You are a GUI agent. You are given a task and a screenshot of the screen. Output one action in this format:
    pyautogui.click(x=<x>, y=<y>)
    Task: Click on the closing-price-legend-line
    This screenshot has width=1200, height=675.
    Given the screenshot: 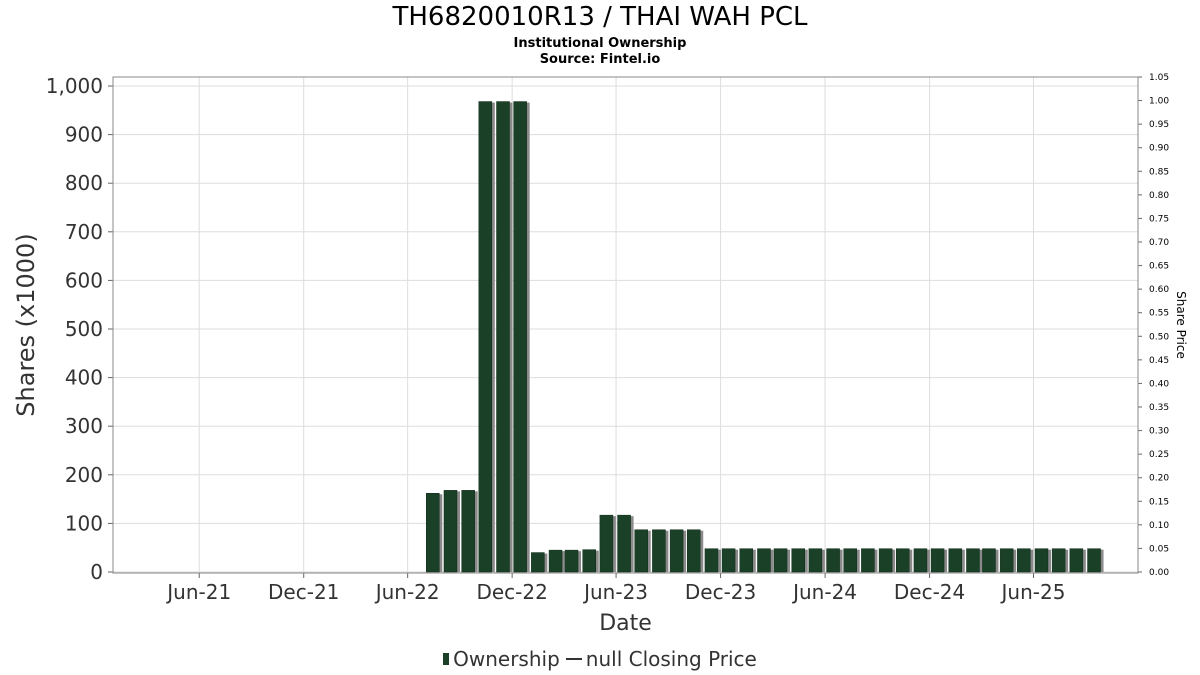 What is the action you would take?
    pyautogui.click(x=573, y=659)
    